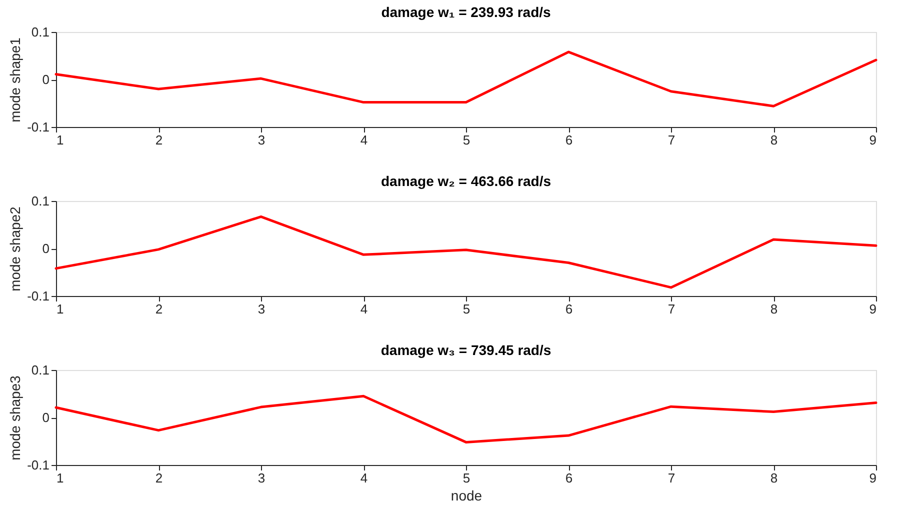 The image size is (921, 532). What do you see at coordinates (15, 79) in the screenshot?
I see `y-axis-title: mode shape1` at bounding box center [15, 79].